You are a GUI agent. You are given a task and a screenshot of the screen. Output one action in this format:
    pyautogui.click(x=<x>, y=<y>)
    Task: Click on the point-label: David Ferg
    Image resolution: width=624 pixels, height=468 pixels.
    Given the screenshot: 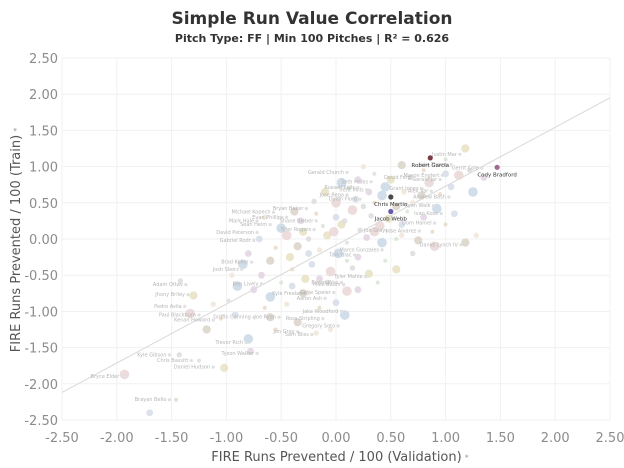 What is the action you would take?
    pyautogui.click(x=397, y=178)
    